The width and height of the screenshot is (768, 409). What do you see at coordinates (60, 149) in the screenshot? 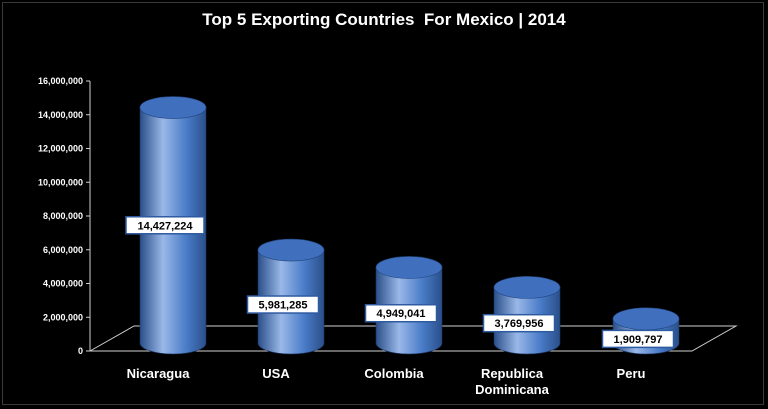
I see `y-tick-label: 12,000,000` at bounding box center [60, 149].